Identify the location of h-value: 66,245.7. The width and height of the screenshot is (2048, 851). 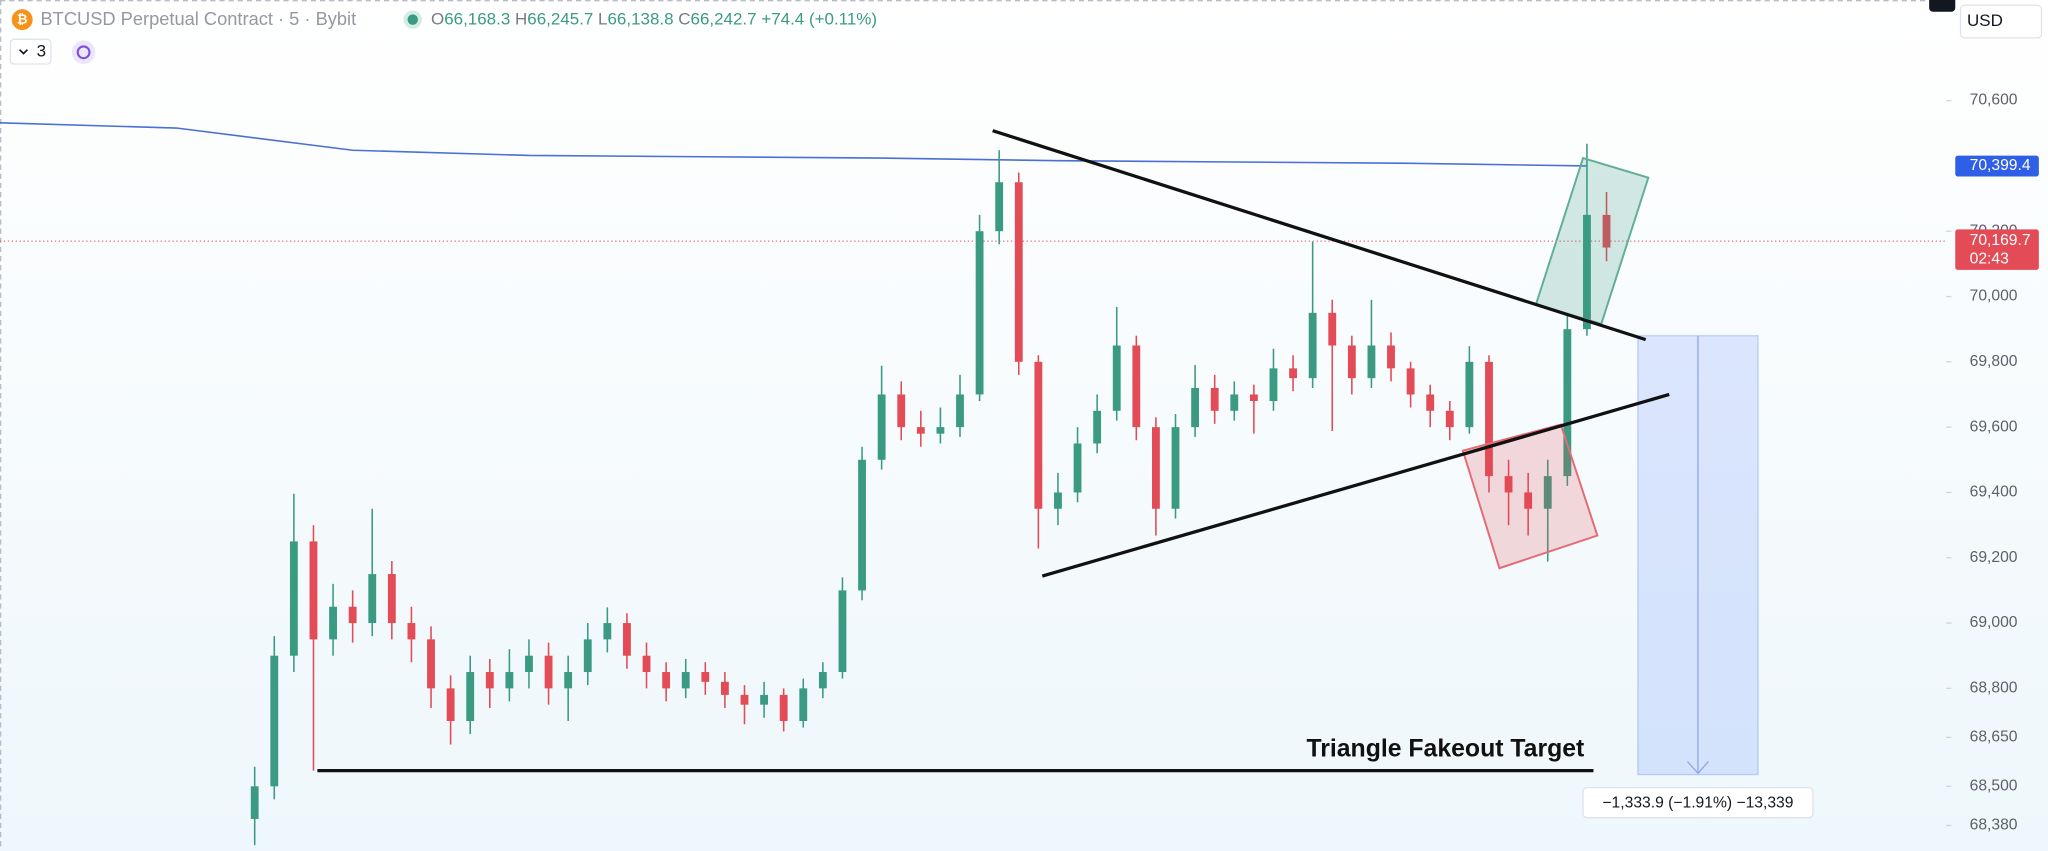
(560, 19).